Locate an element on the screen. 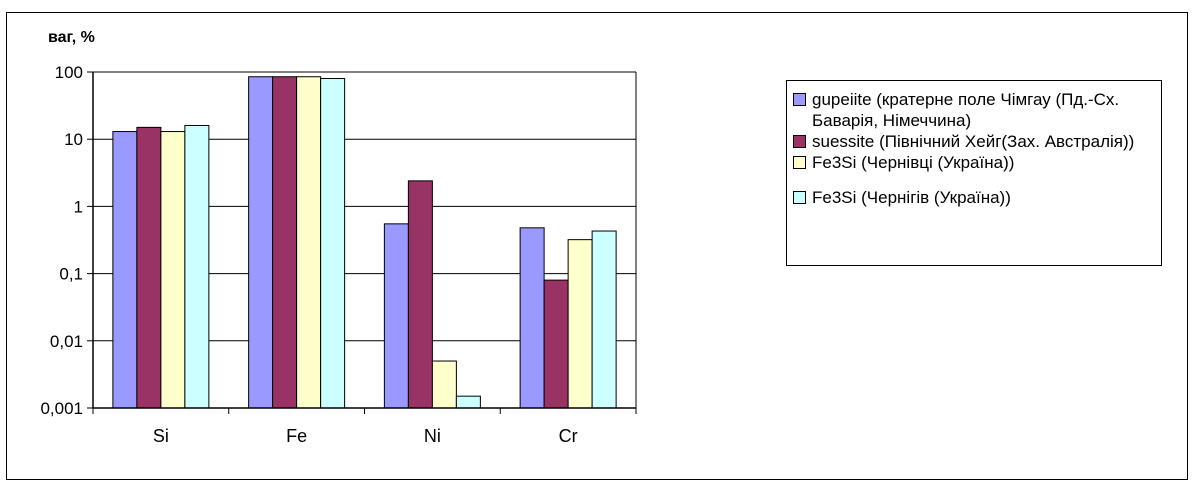 The height and width of the screenshot is (489, 1196). legend-item-fe3si-chernivtsi: Fe3Si (Чернівці (Україна)) is located at coordinates (975, 162).